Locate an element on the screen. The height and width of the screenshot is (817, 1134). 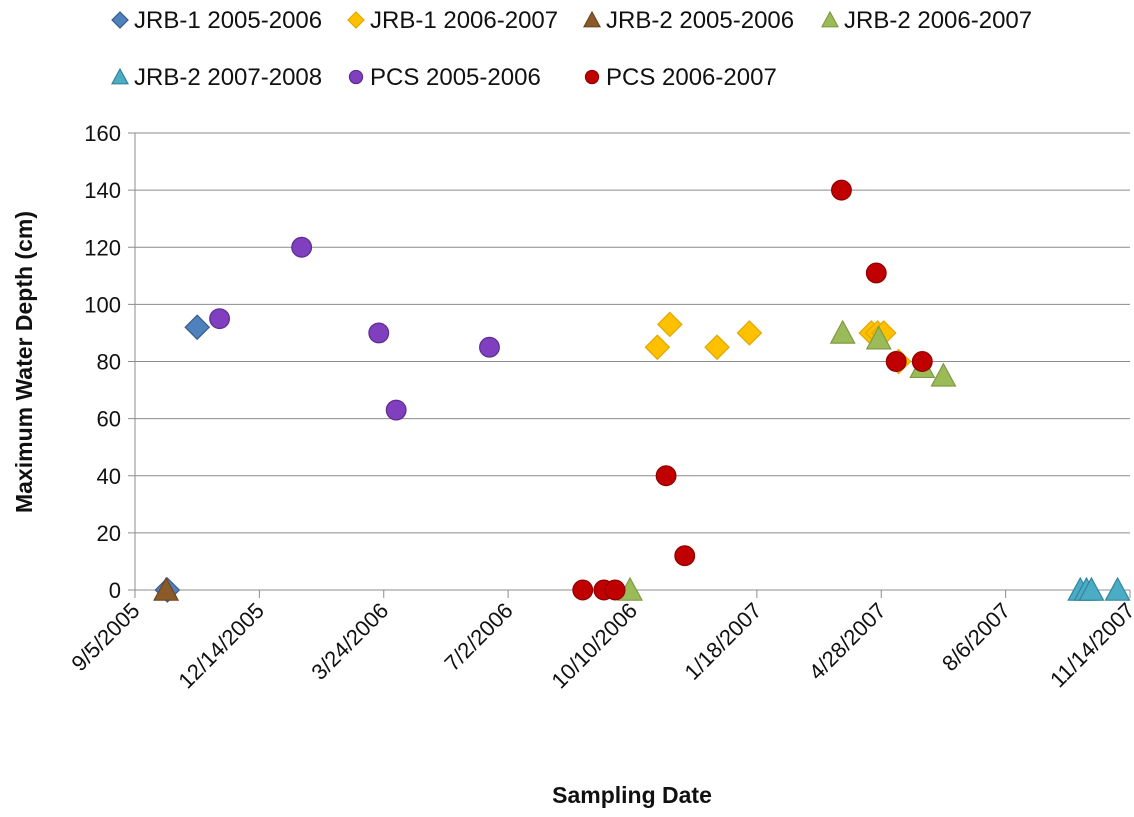
legend-item: PCS 2005-2006 is located at coordinates (444, 77).